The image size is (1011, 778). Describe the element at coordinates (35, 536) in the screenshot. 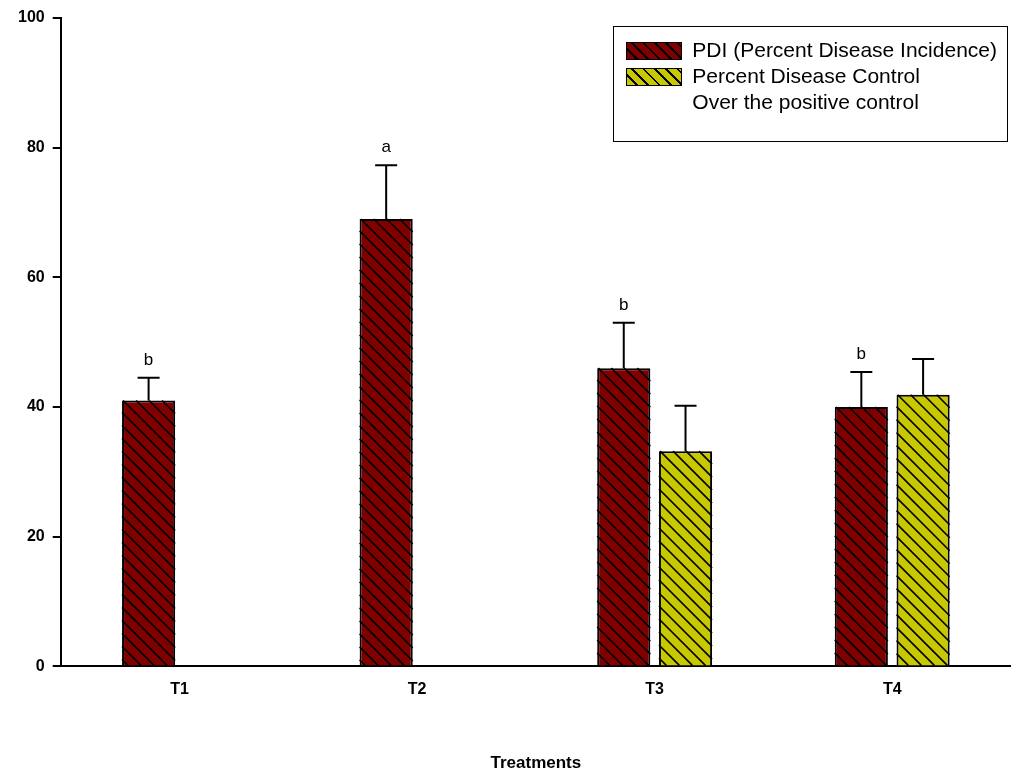

I see `y-tick-label: 20` at that location.